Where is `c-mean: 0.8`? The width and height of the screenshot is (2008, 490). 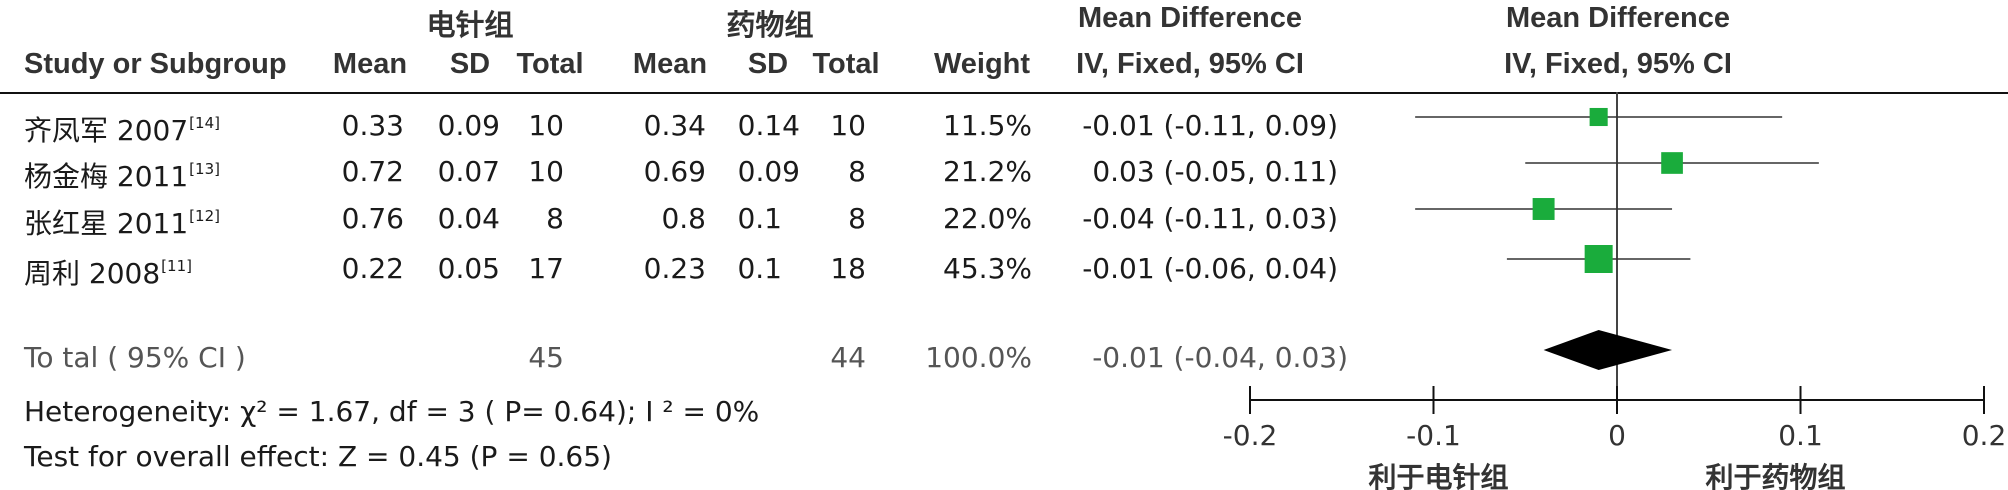 c-mean: 0.8 is located at coordinates (683, 218).